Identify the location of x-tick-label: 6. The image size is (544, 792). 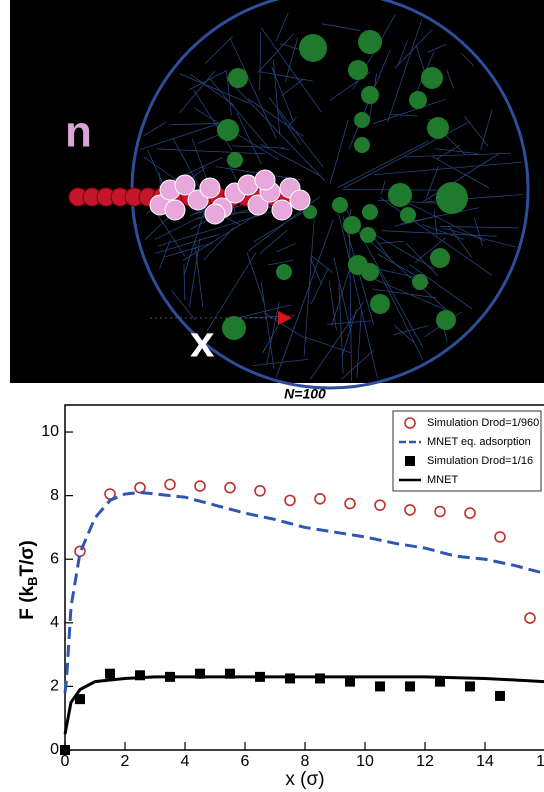
(245, 761).